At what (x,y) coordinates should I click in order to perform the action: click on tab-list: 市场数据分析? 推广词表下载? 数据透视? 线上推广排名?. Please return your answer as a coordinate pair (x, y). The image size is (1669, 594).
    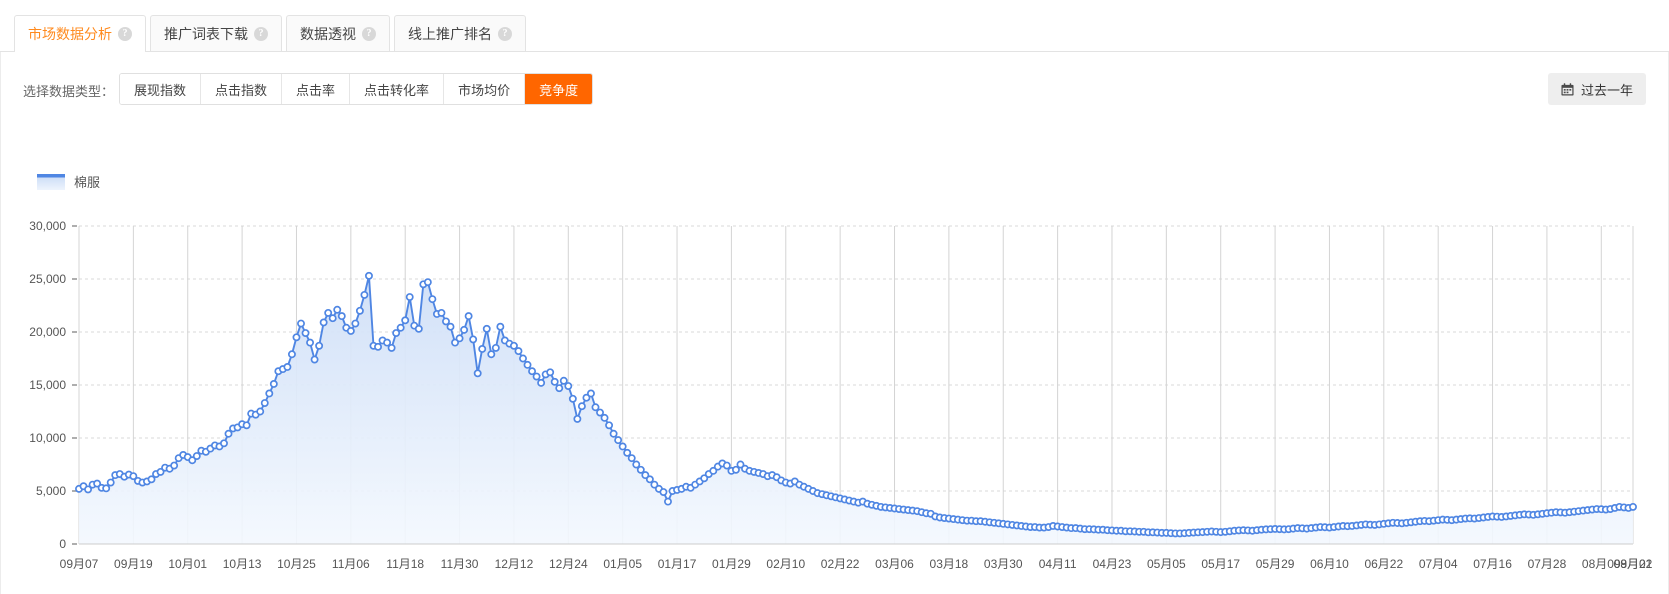
    Looking at the image, I should click on (272, 34).